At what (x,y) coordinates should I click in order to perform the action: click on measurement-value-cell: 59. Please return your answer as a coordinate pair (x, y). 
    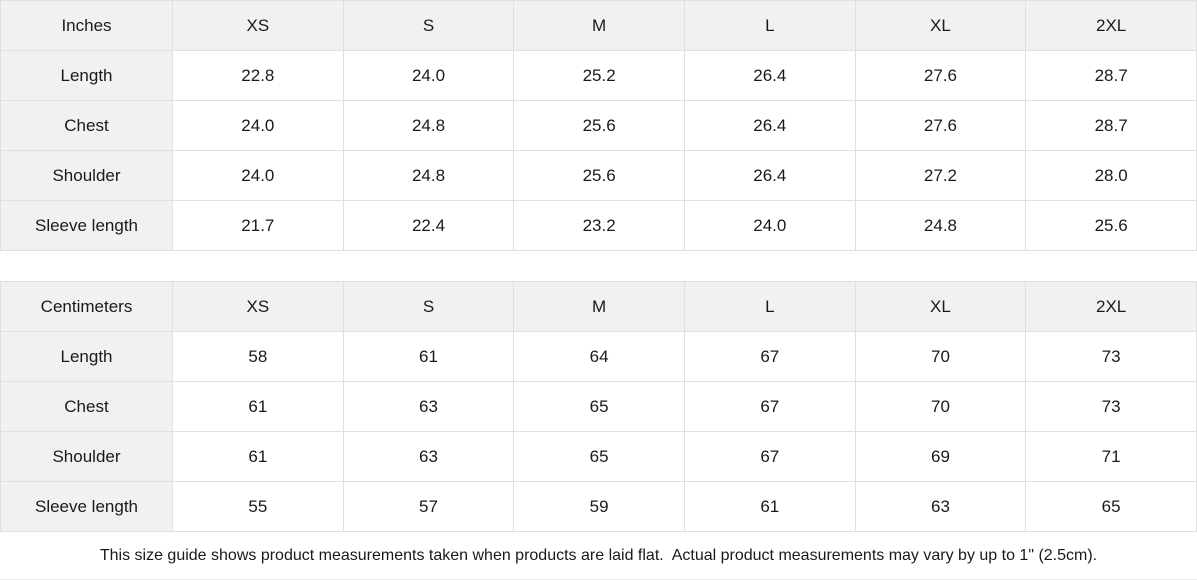
    Looking at the image, I should click on (599, 506).